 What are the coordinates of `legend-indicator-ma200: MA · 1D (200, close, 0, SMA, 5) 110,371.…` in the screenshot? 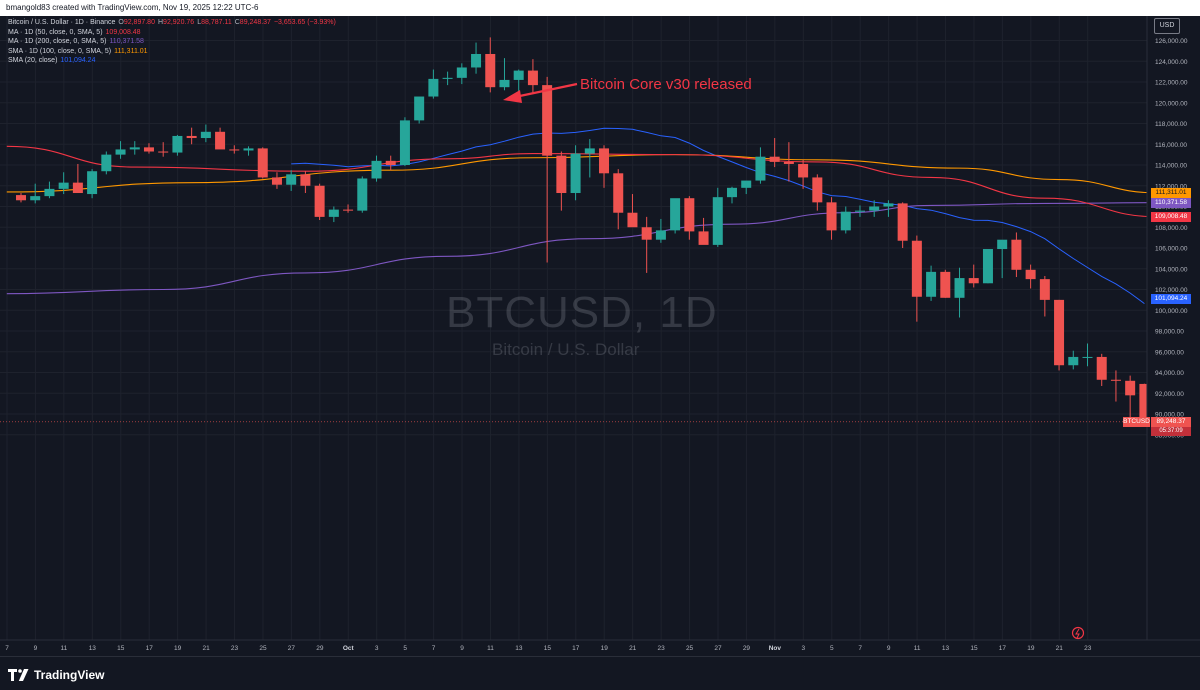 It's located at (172, 42).